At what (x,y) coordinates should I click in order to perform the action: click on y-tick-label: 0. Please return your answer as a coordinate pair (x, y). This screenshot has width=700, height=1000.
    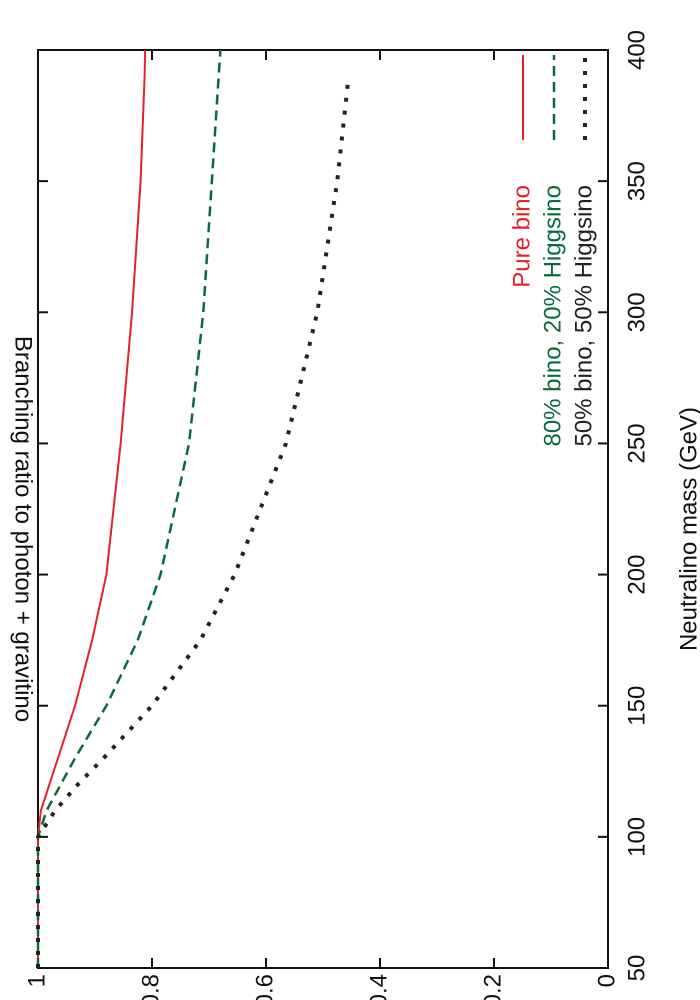
    Looking at the image, I should click on (606, 980).